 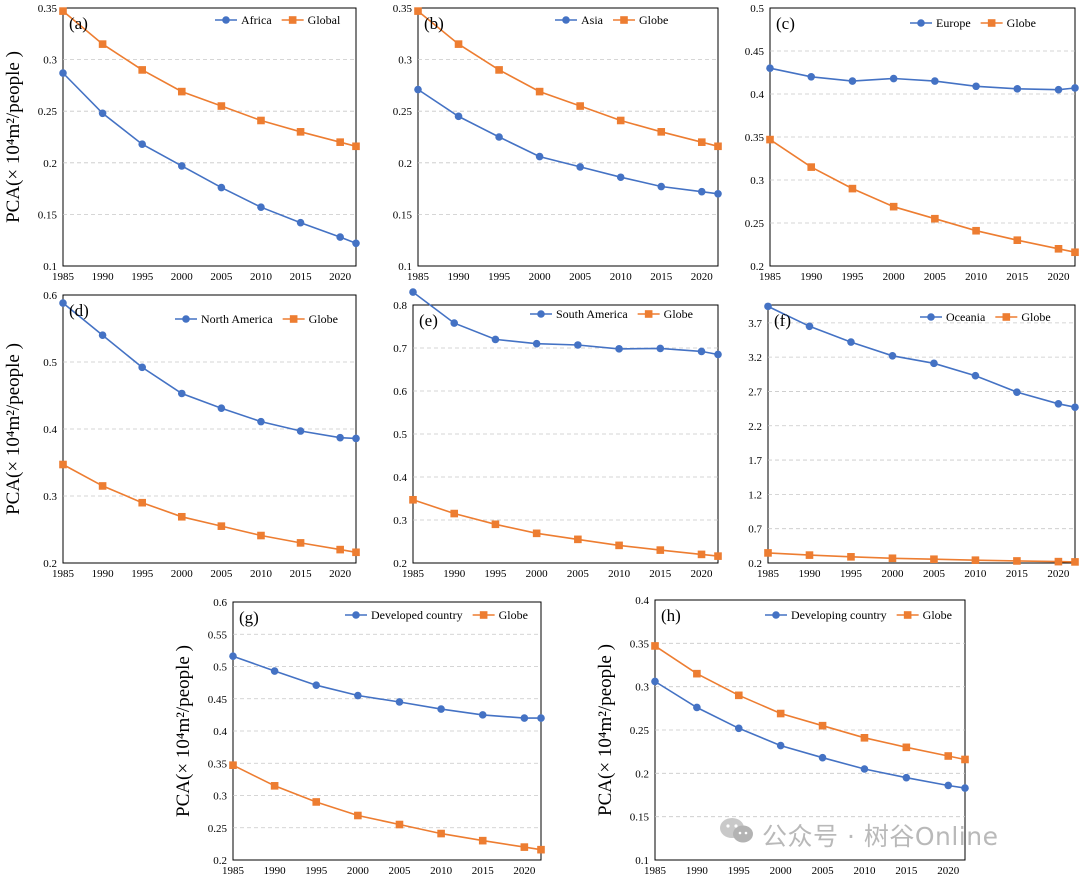 What do you see at coordinates (50, 497) in the screenshot?
I see `y-tick-label: 0.3` at bounding box center [50, 497].